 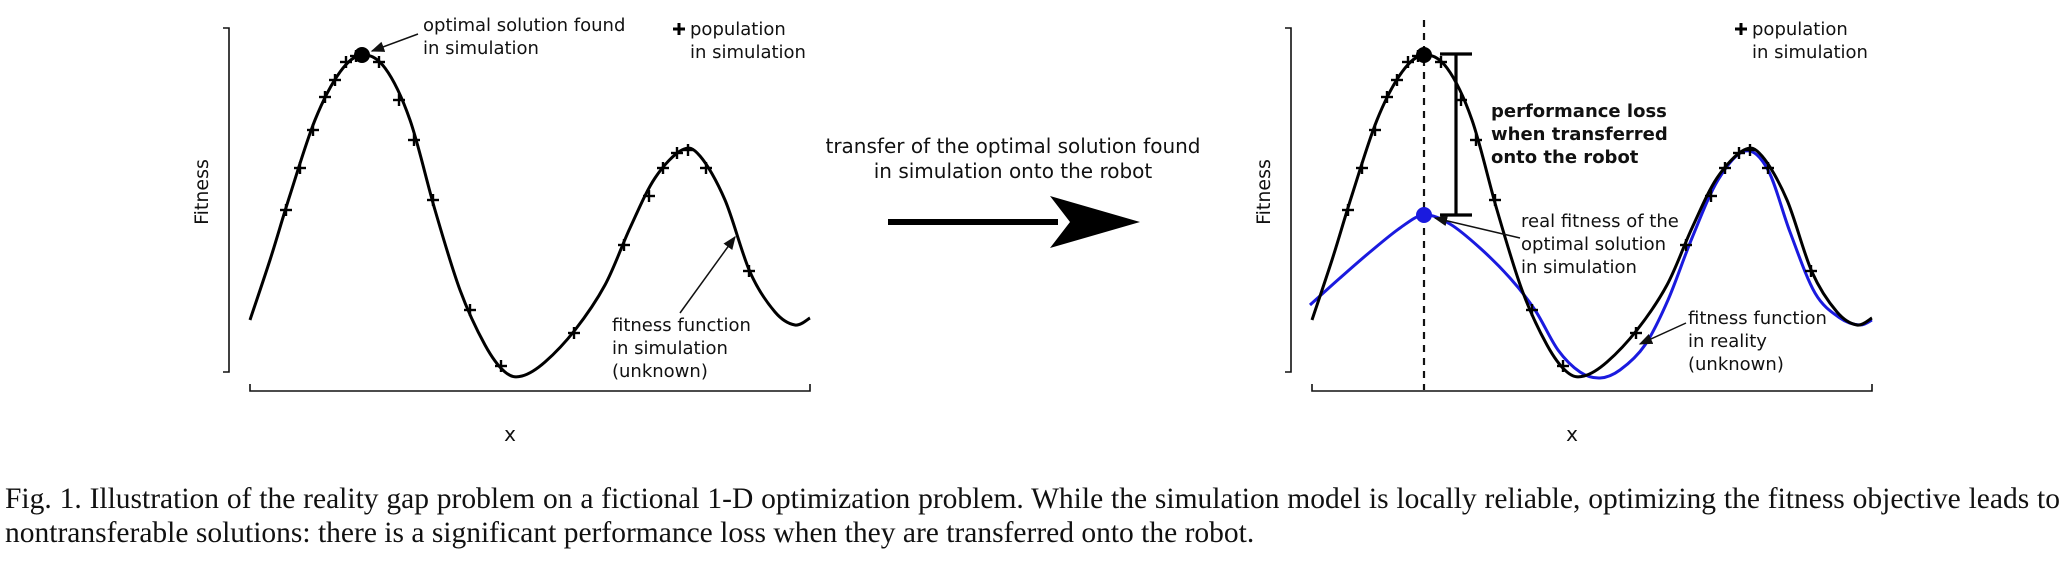 What do you see at coordinates (202, 192) in the screenshot?
I see `left-ylabel: Fitness` at bounding box center [202, 192].